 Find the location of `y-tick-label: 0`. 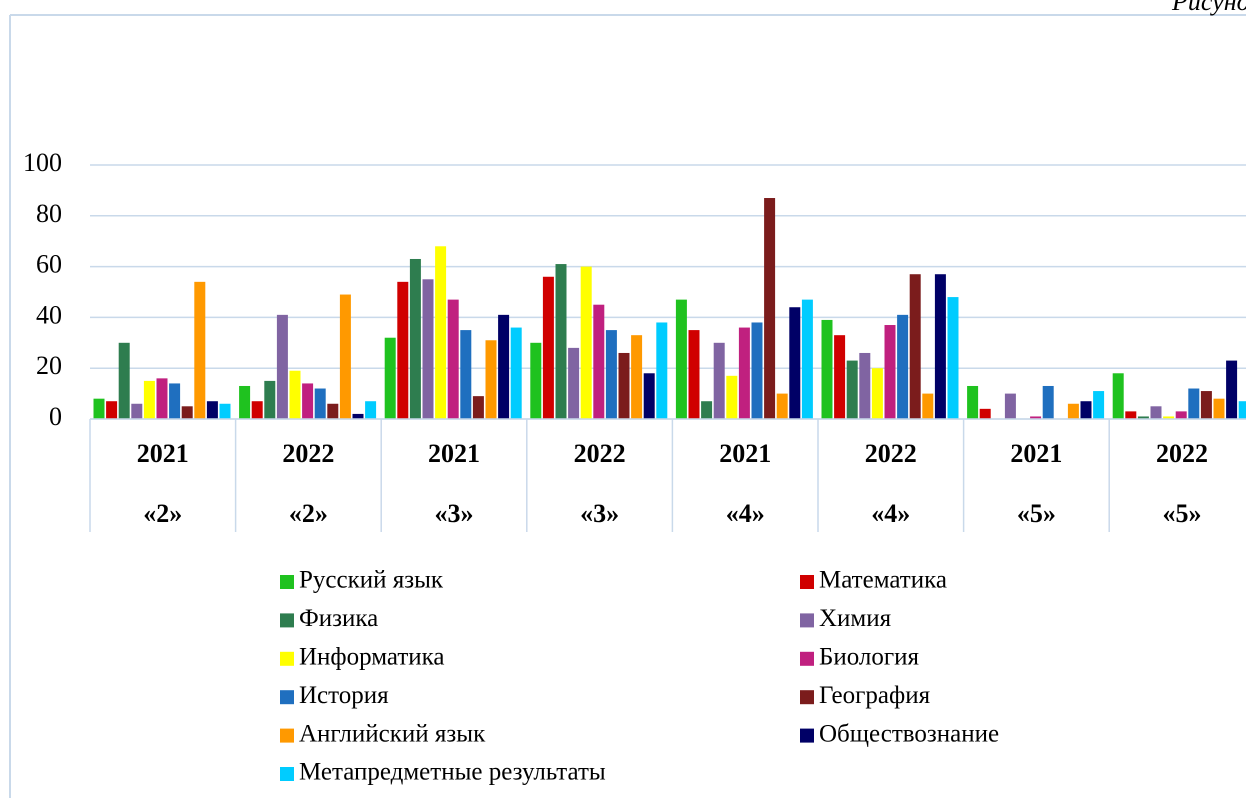

y-tick-label: 0 is located at coordinates (55, 416).